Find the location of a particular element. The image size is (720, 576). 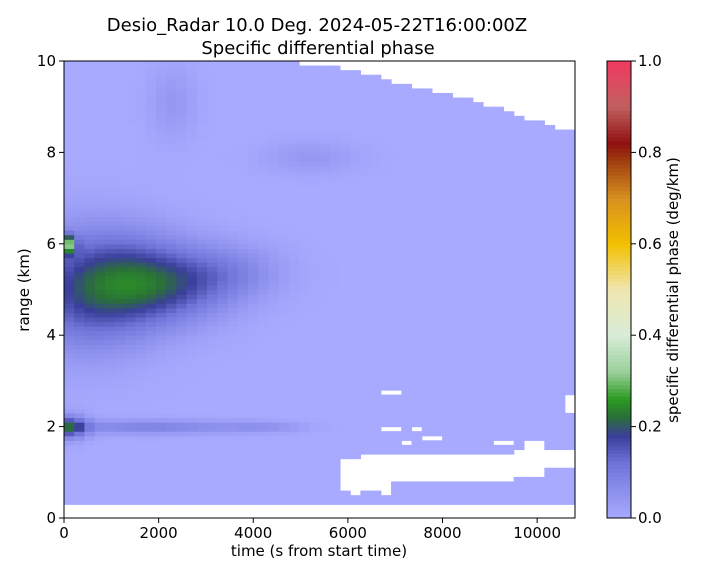

colorbar-segment is located at coordinates (619, 348).